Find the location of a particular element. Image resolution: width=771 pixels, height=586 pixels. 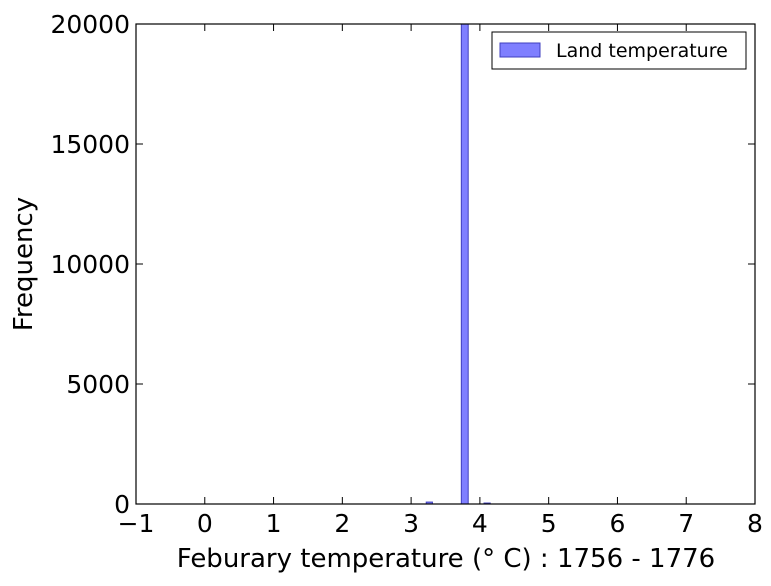

x-tick-label: 5 is located at coordinates (549, 523).